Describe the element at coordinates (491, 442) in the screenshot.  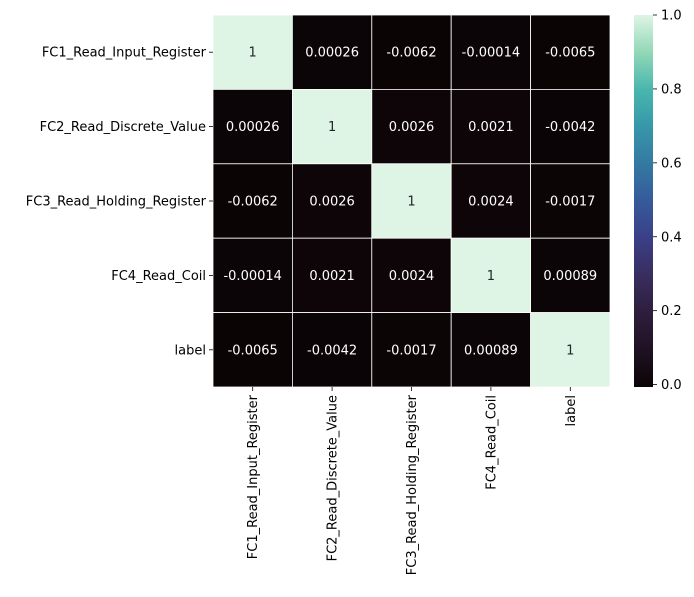
I see `x-tick-label: FC4_Read_Coil` at that location.